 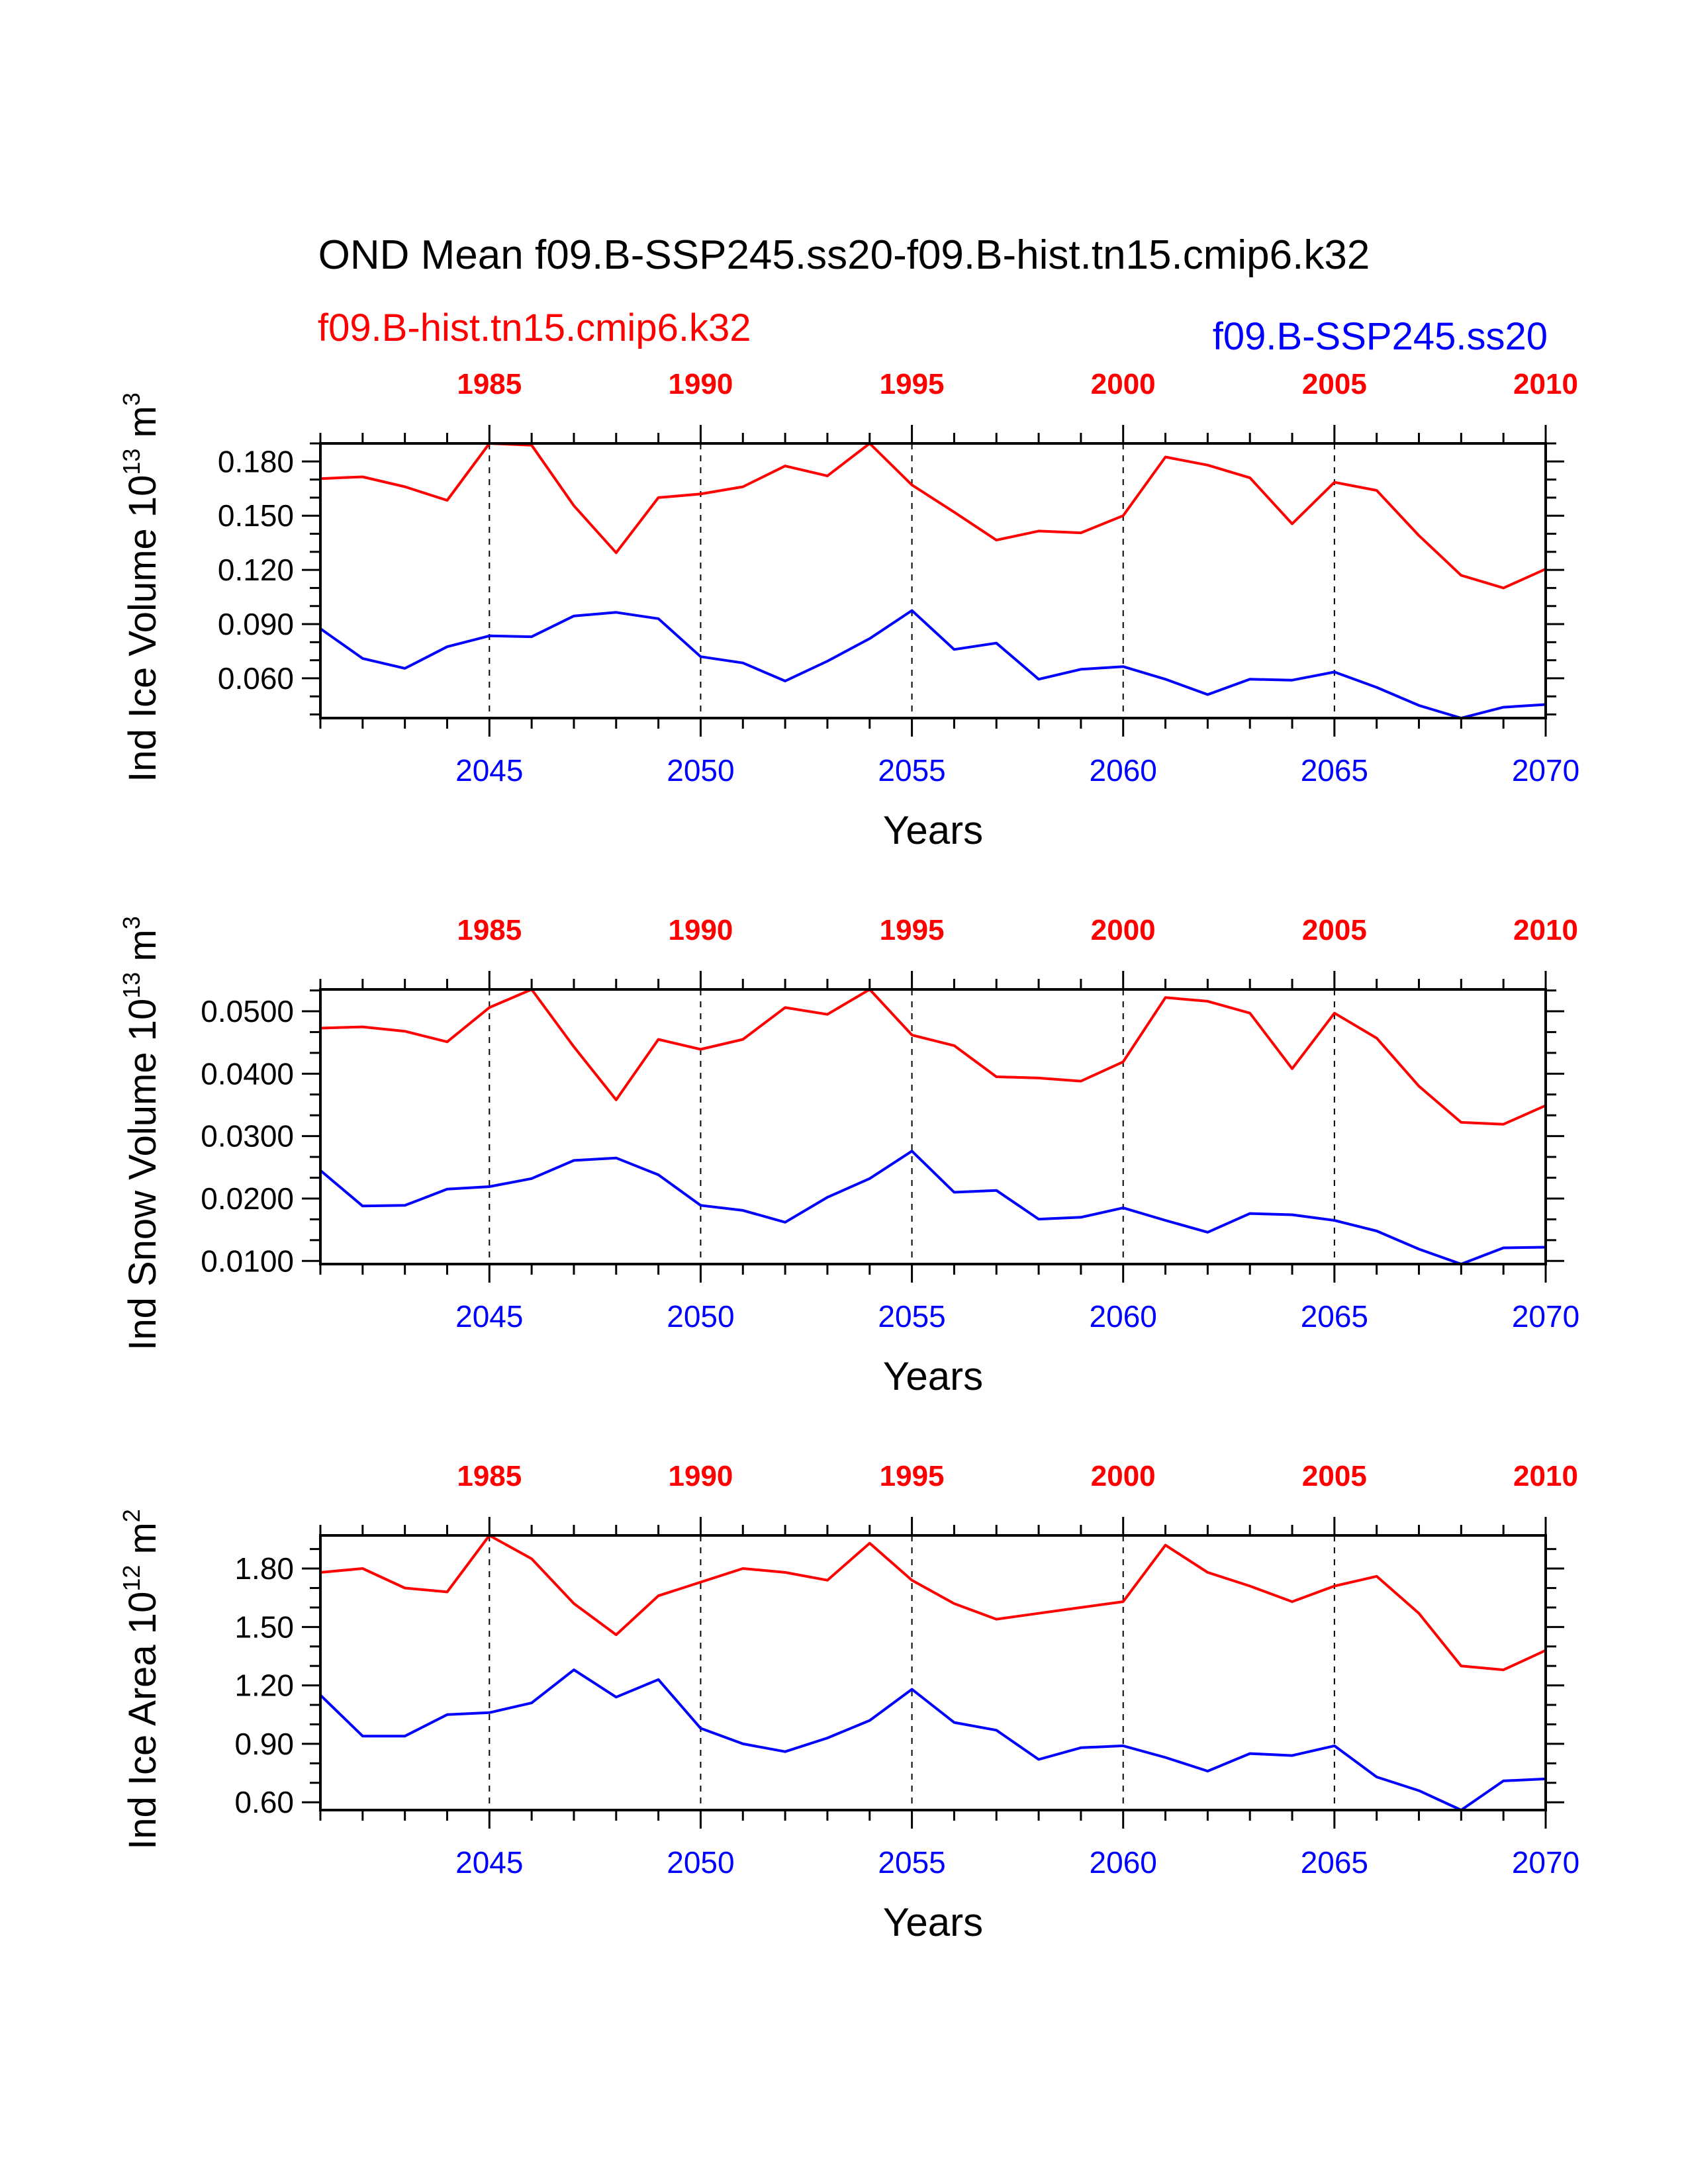 I want to click on y-tick-label: 0.0300, so click(x=247, y=1136).